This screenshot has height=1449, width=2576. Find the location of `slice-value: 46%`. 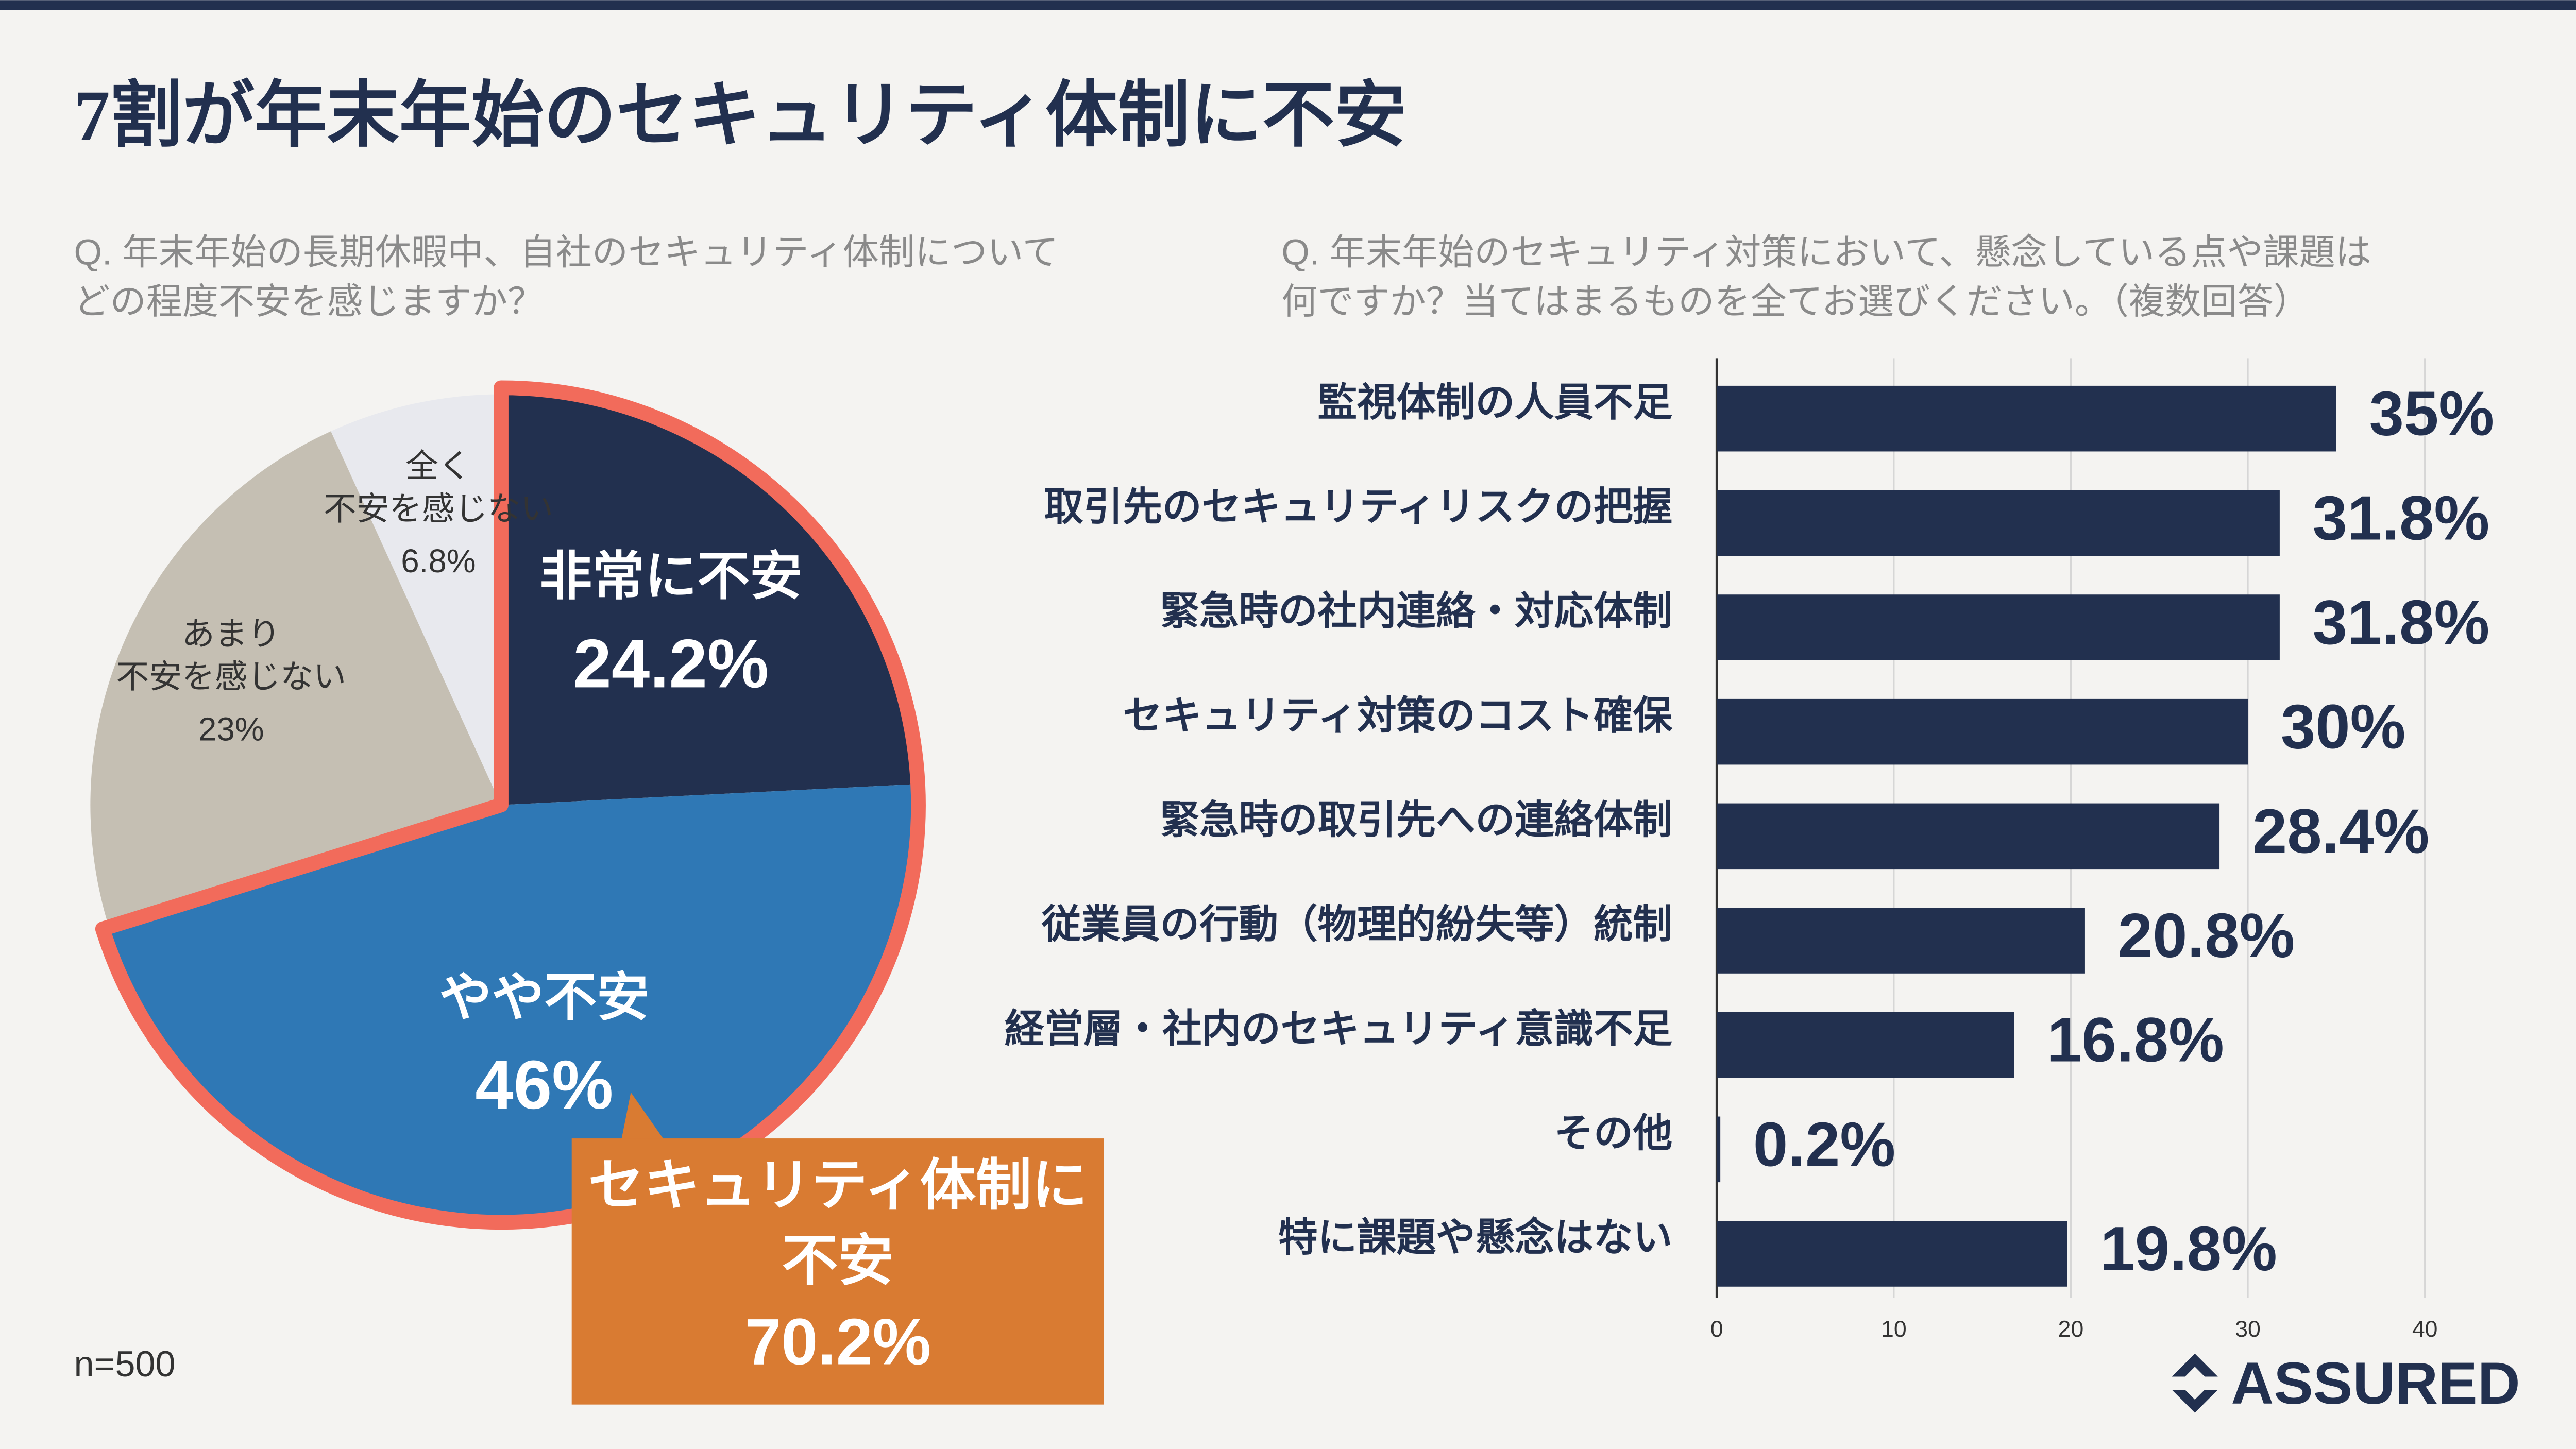

slice-value: 46% is located at coordinates (544, 1085).